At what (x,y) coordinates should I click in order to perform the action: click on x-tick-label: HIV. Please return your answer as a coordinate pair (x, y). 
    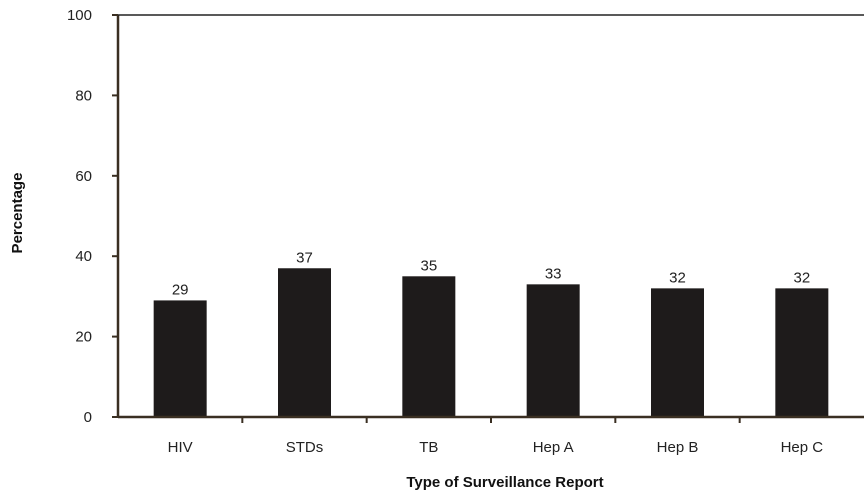
    Looking at the image, I should click on (180, 447).